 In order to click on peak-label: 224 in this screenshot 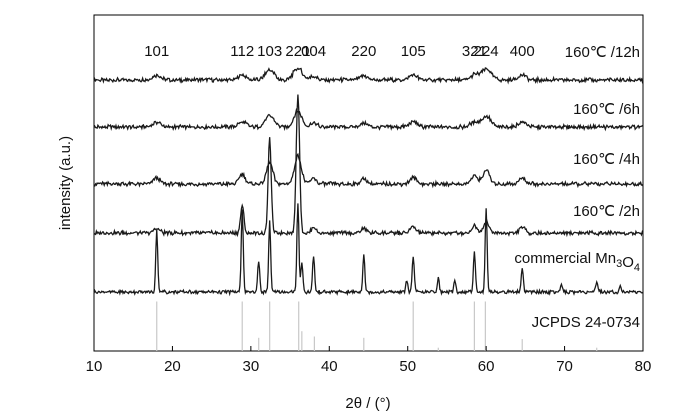, I will do `click(486, 51)`.